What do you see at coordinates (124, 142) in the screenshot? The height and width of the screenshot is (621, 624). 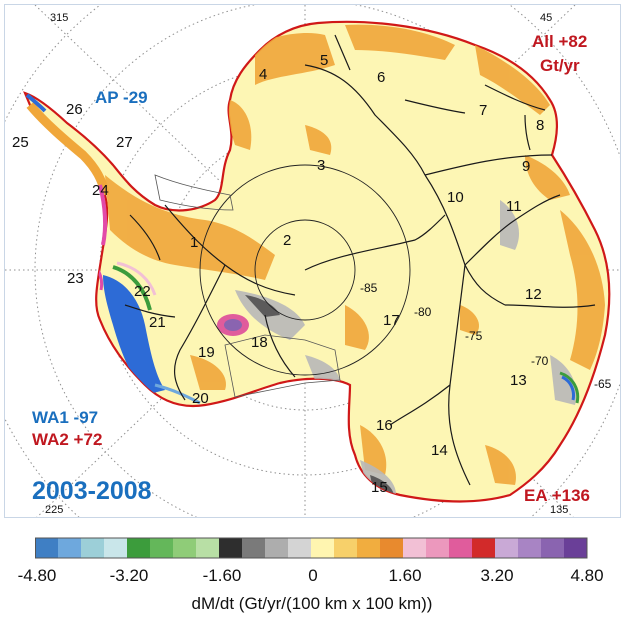 I see `basin-label-27: 27` at bounding box center [124, 142].